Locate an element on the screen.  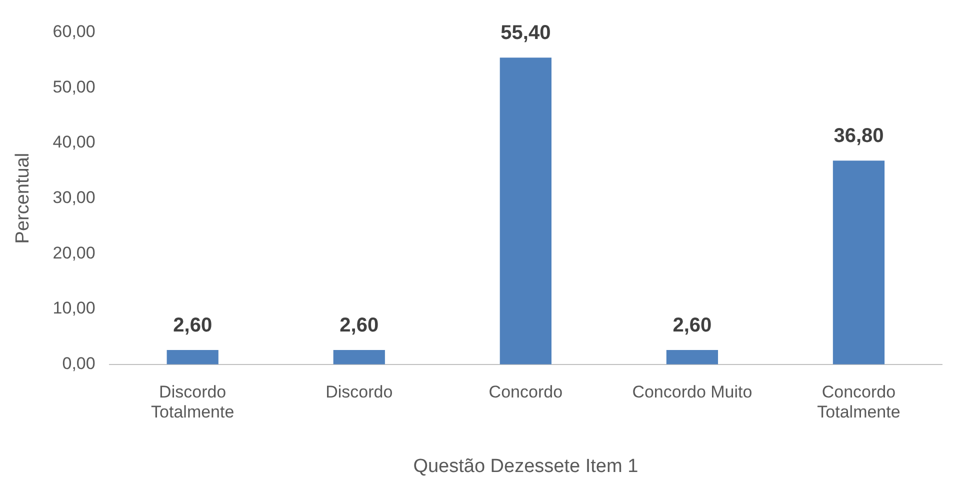
x-tick-label: Concordo Totalmente is located at coordinates (858, 402).